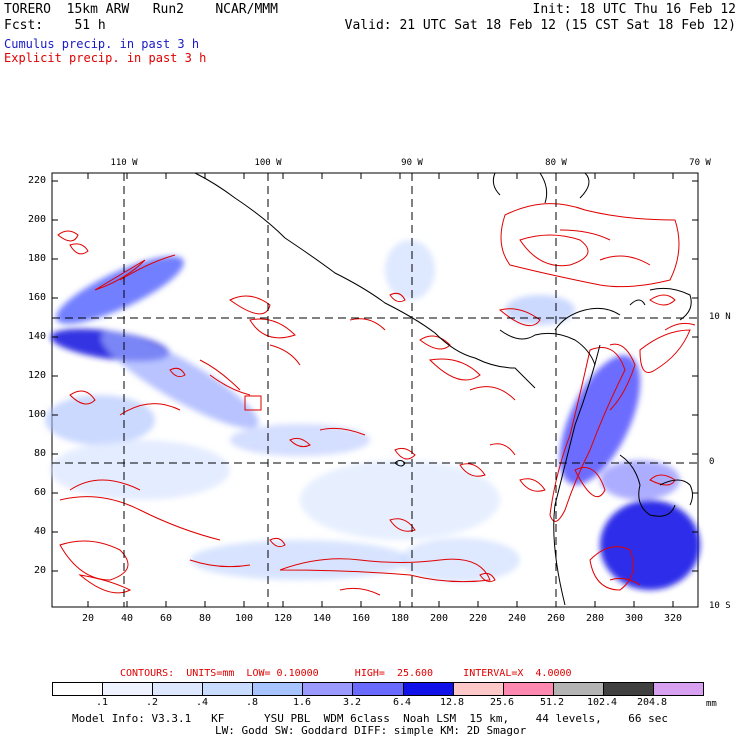 The width and height of the screenshot is (740, 740). I want to click on colorbar-unit: mm, so click(711, 704).